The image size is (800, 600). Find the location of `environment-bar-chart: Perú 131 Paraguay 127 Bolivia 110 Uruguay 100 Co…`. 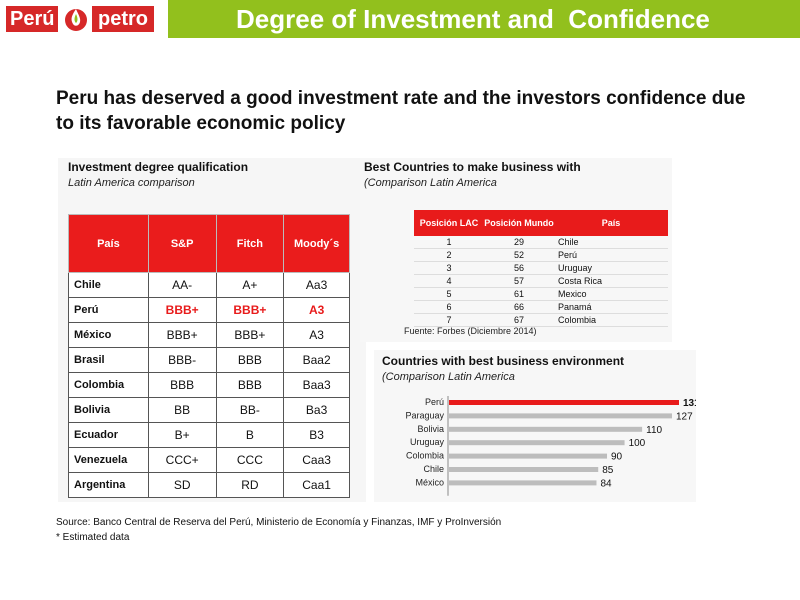

environment-bar-chart: Perú 131 Paraguay 127 Bolivia 110 Uruguay 100 Co… is located at coordinates (550, 446).